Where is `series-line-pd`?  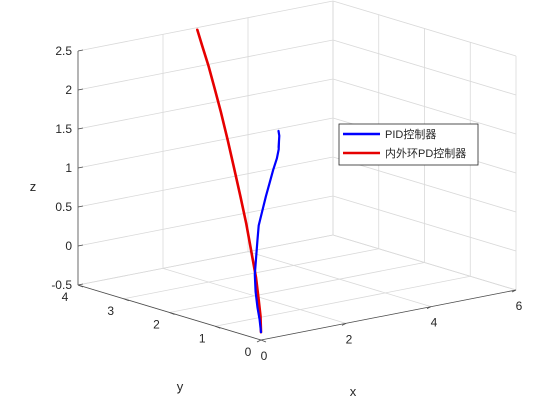
series-line-pd is located at coordinates (229, 181).